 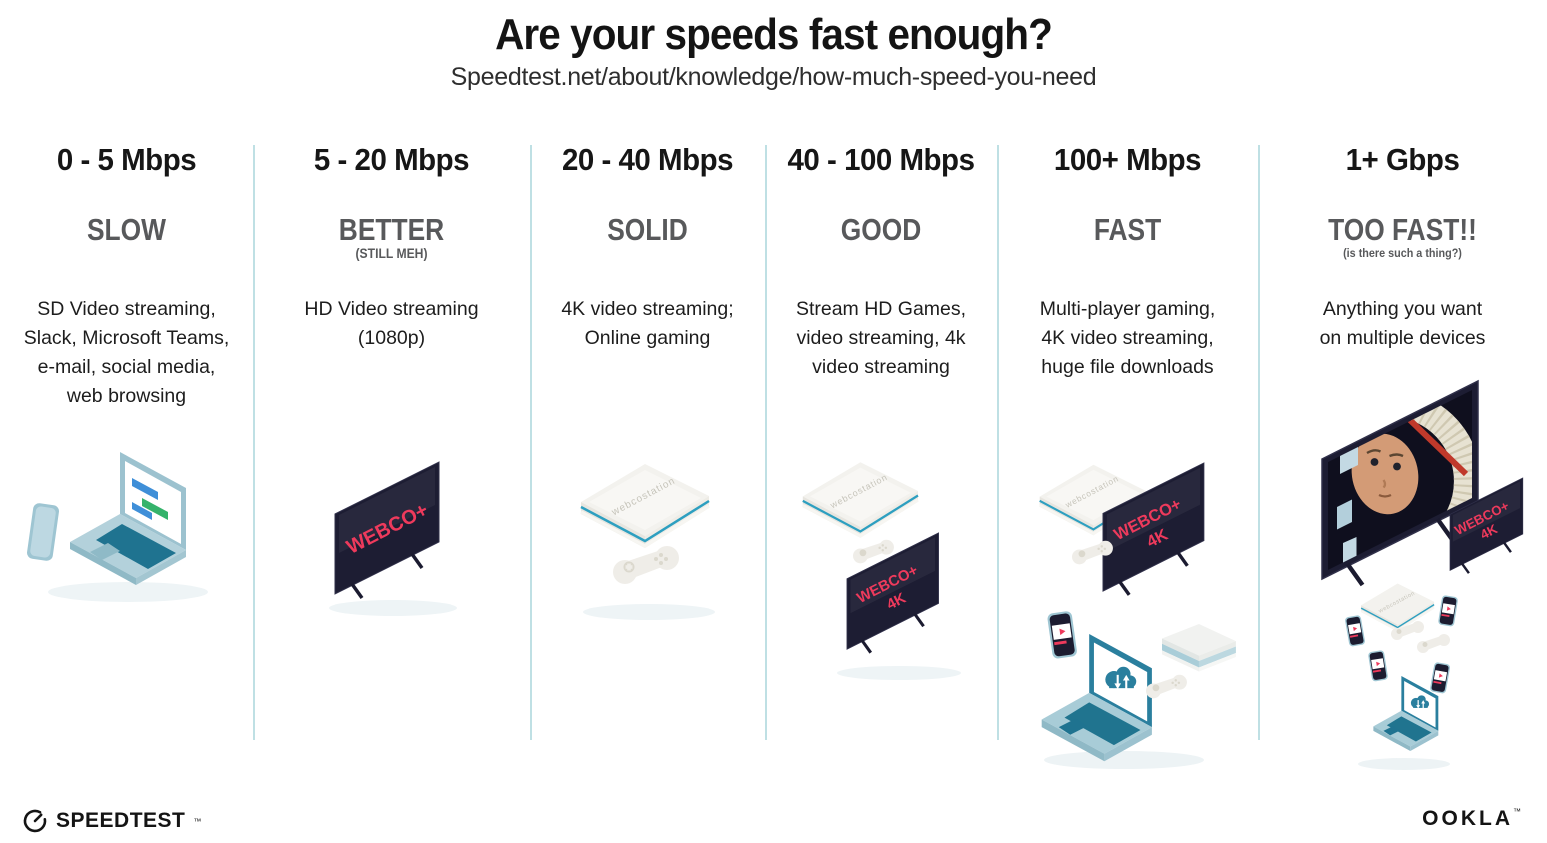 I want to click on laptop-and-phone-illustration, so click(x=117, y=527).